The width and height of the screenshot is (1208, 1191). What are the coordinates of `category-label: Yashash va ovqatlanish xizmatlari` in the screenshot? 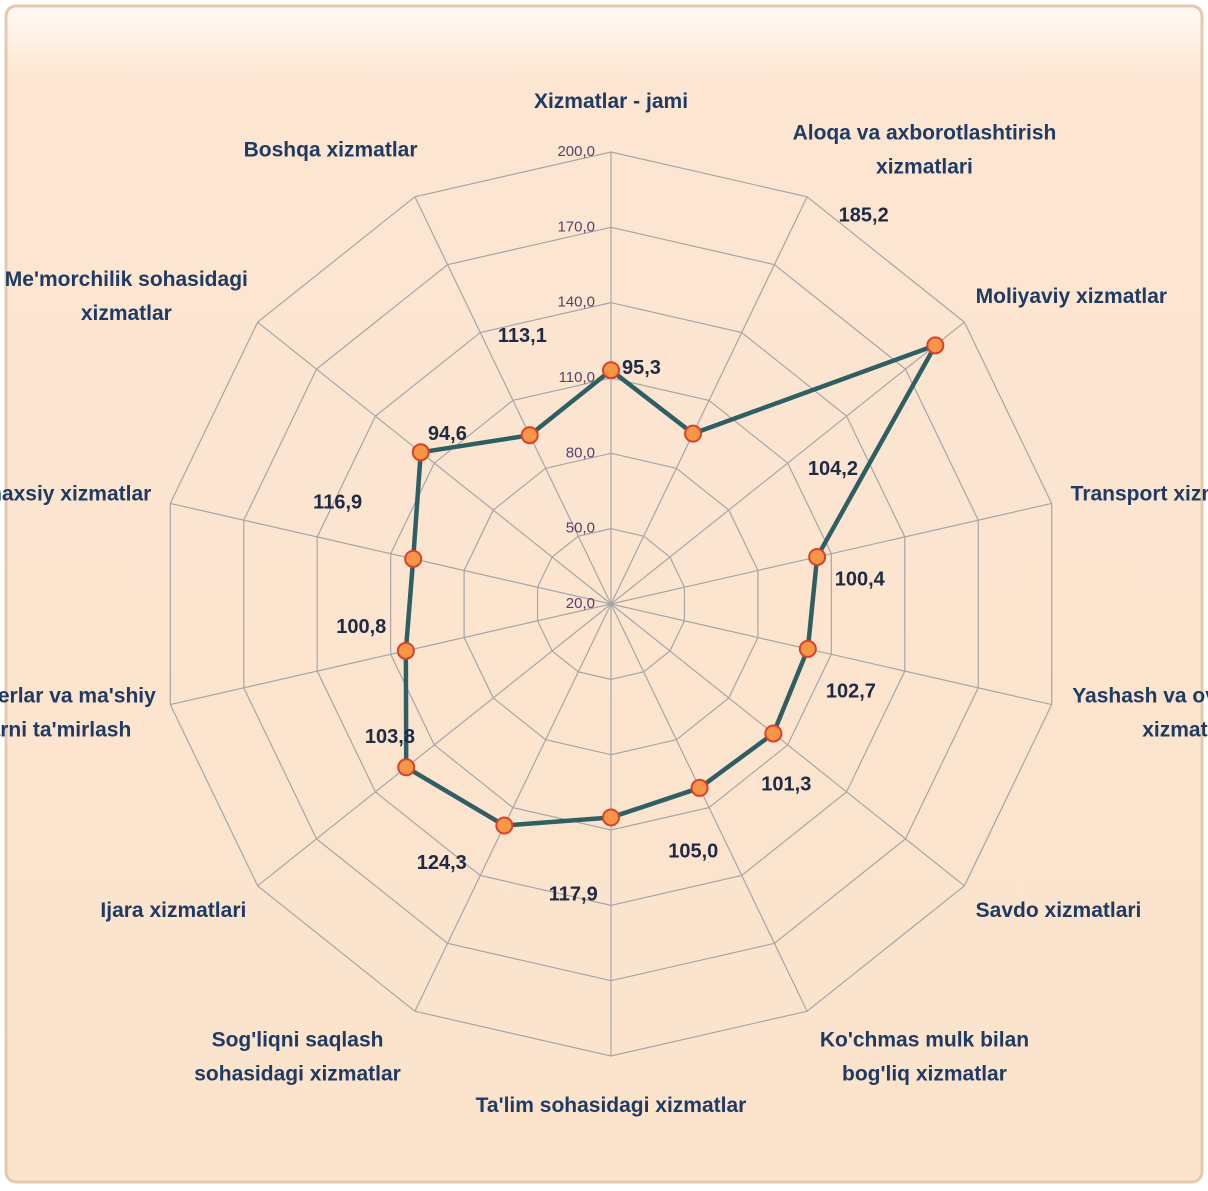 It's located at (1140, 712).